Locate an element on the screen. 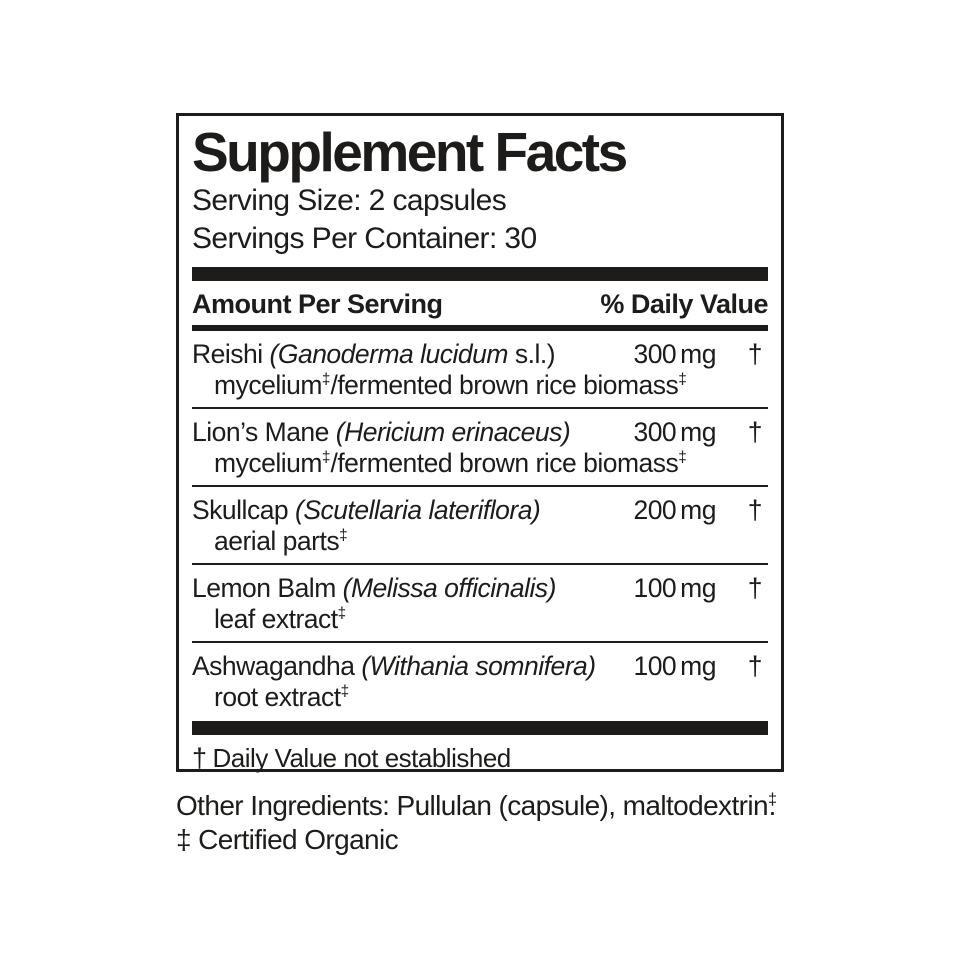 The width and height of the screenshot is (960, 960). ingredient-detail: leaf extract‡ is located at coordinates (280, 619).